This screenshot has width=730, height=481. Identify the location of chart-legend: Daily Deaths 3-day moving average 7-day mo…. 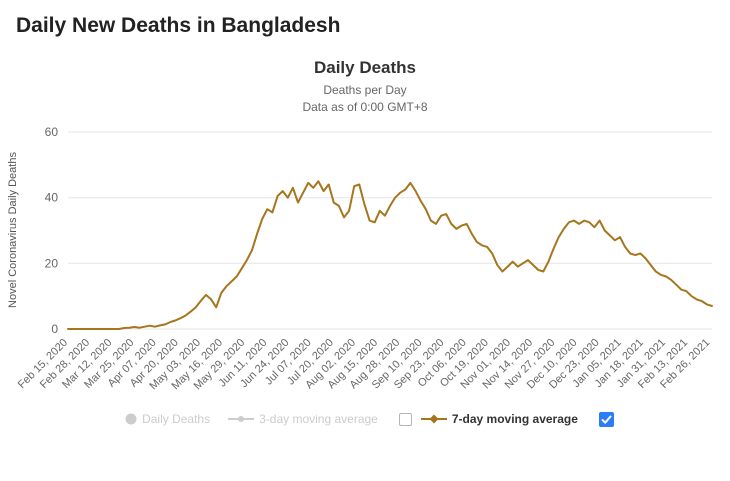
(365, 419).